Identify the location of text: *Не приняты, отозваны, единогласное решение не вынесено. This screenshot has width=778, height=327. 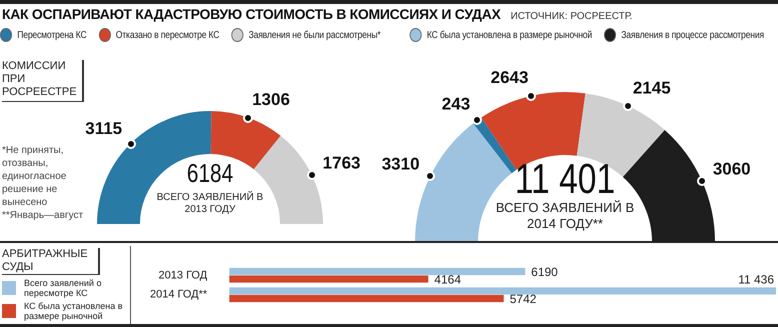
(35, 176).